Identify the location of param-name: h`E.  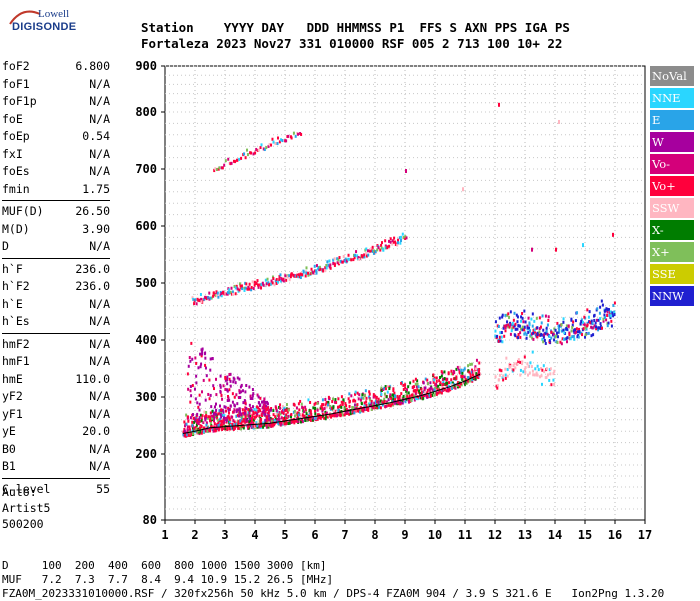
(12, 303).